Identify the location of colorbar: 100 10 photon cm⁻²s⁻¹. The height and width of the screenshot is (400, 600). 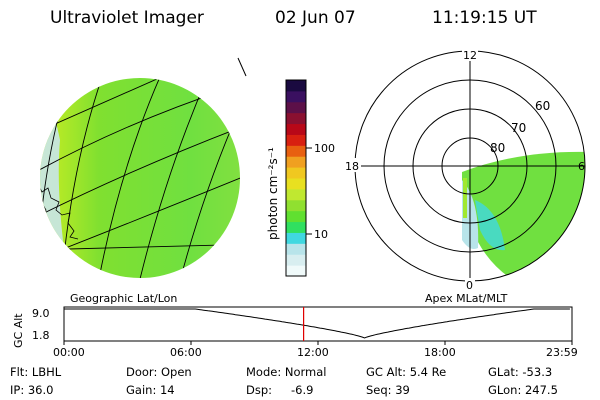
(300, 178).